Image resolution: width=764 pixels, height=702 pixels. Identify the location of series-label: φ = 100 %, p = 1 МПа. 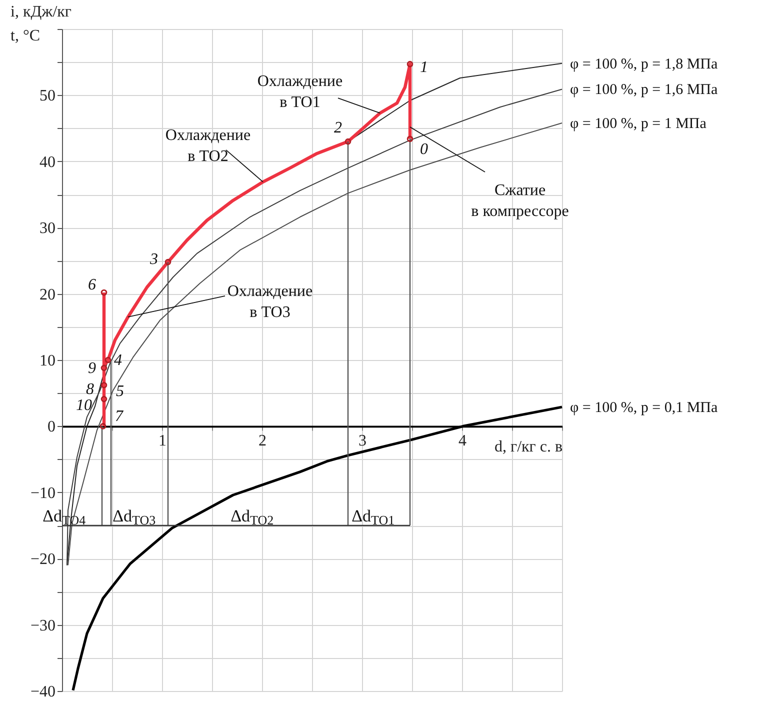
(638, 124).